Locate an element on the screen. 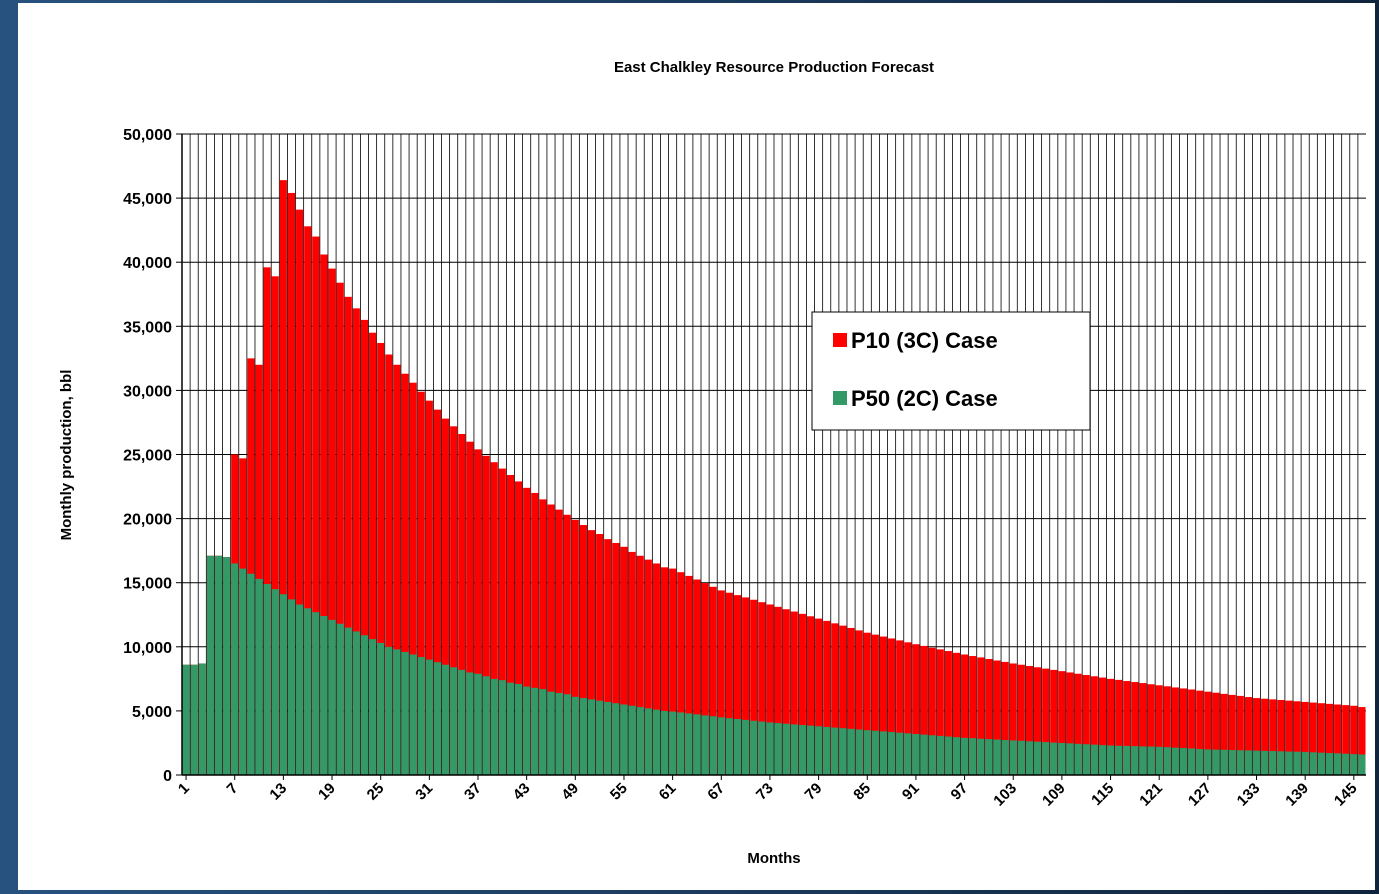 This screenshot has height=894, width=1379. legend-swatch is located at coordinates (840, 340).